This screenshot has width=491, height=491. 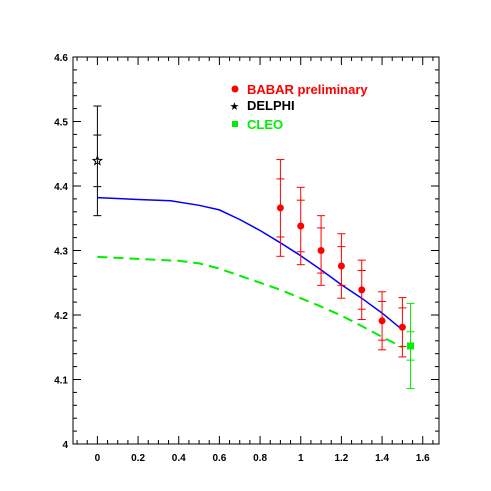 I want to click on x-tick-label: 0.8, so click(x=260, y=458).